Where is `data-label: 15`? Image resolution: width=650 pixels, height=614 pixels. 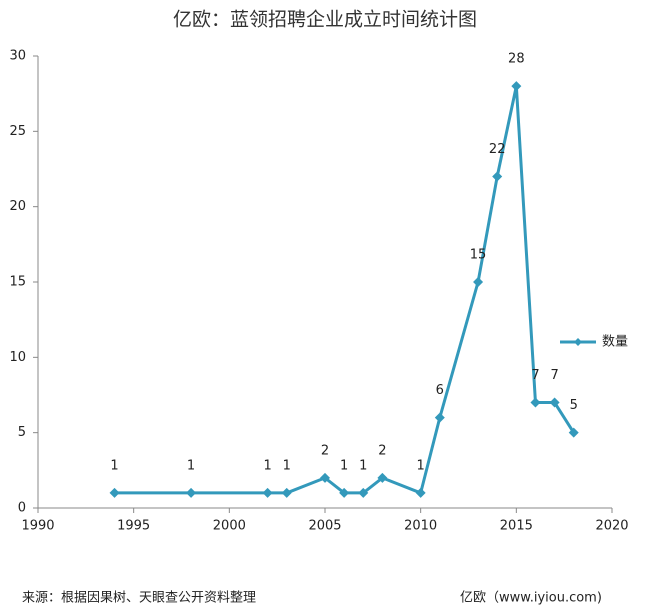
data-label: 15 is located at coordinates (478, 255).